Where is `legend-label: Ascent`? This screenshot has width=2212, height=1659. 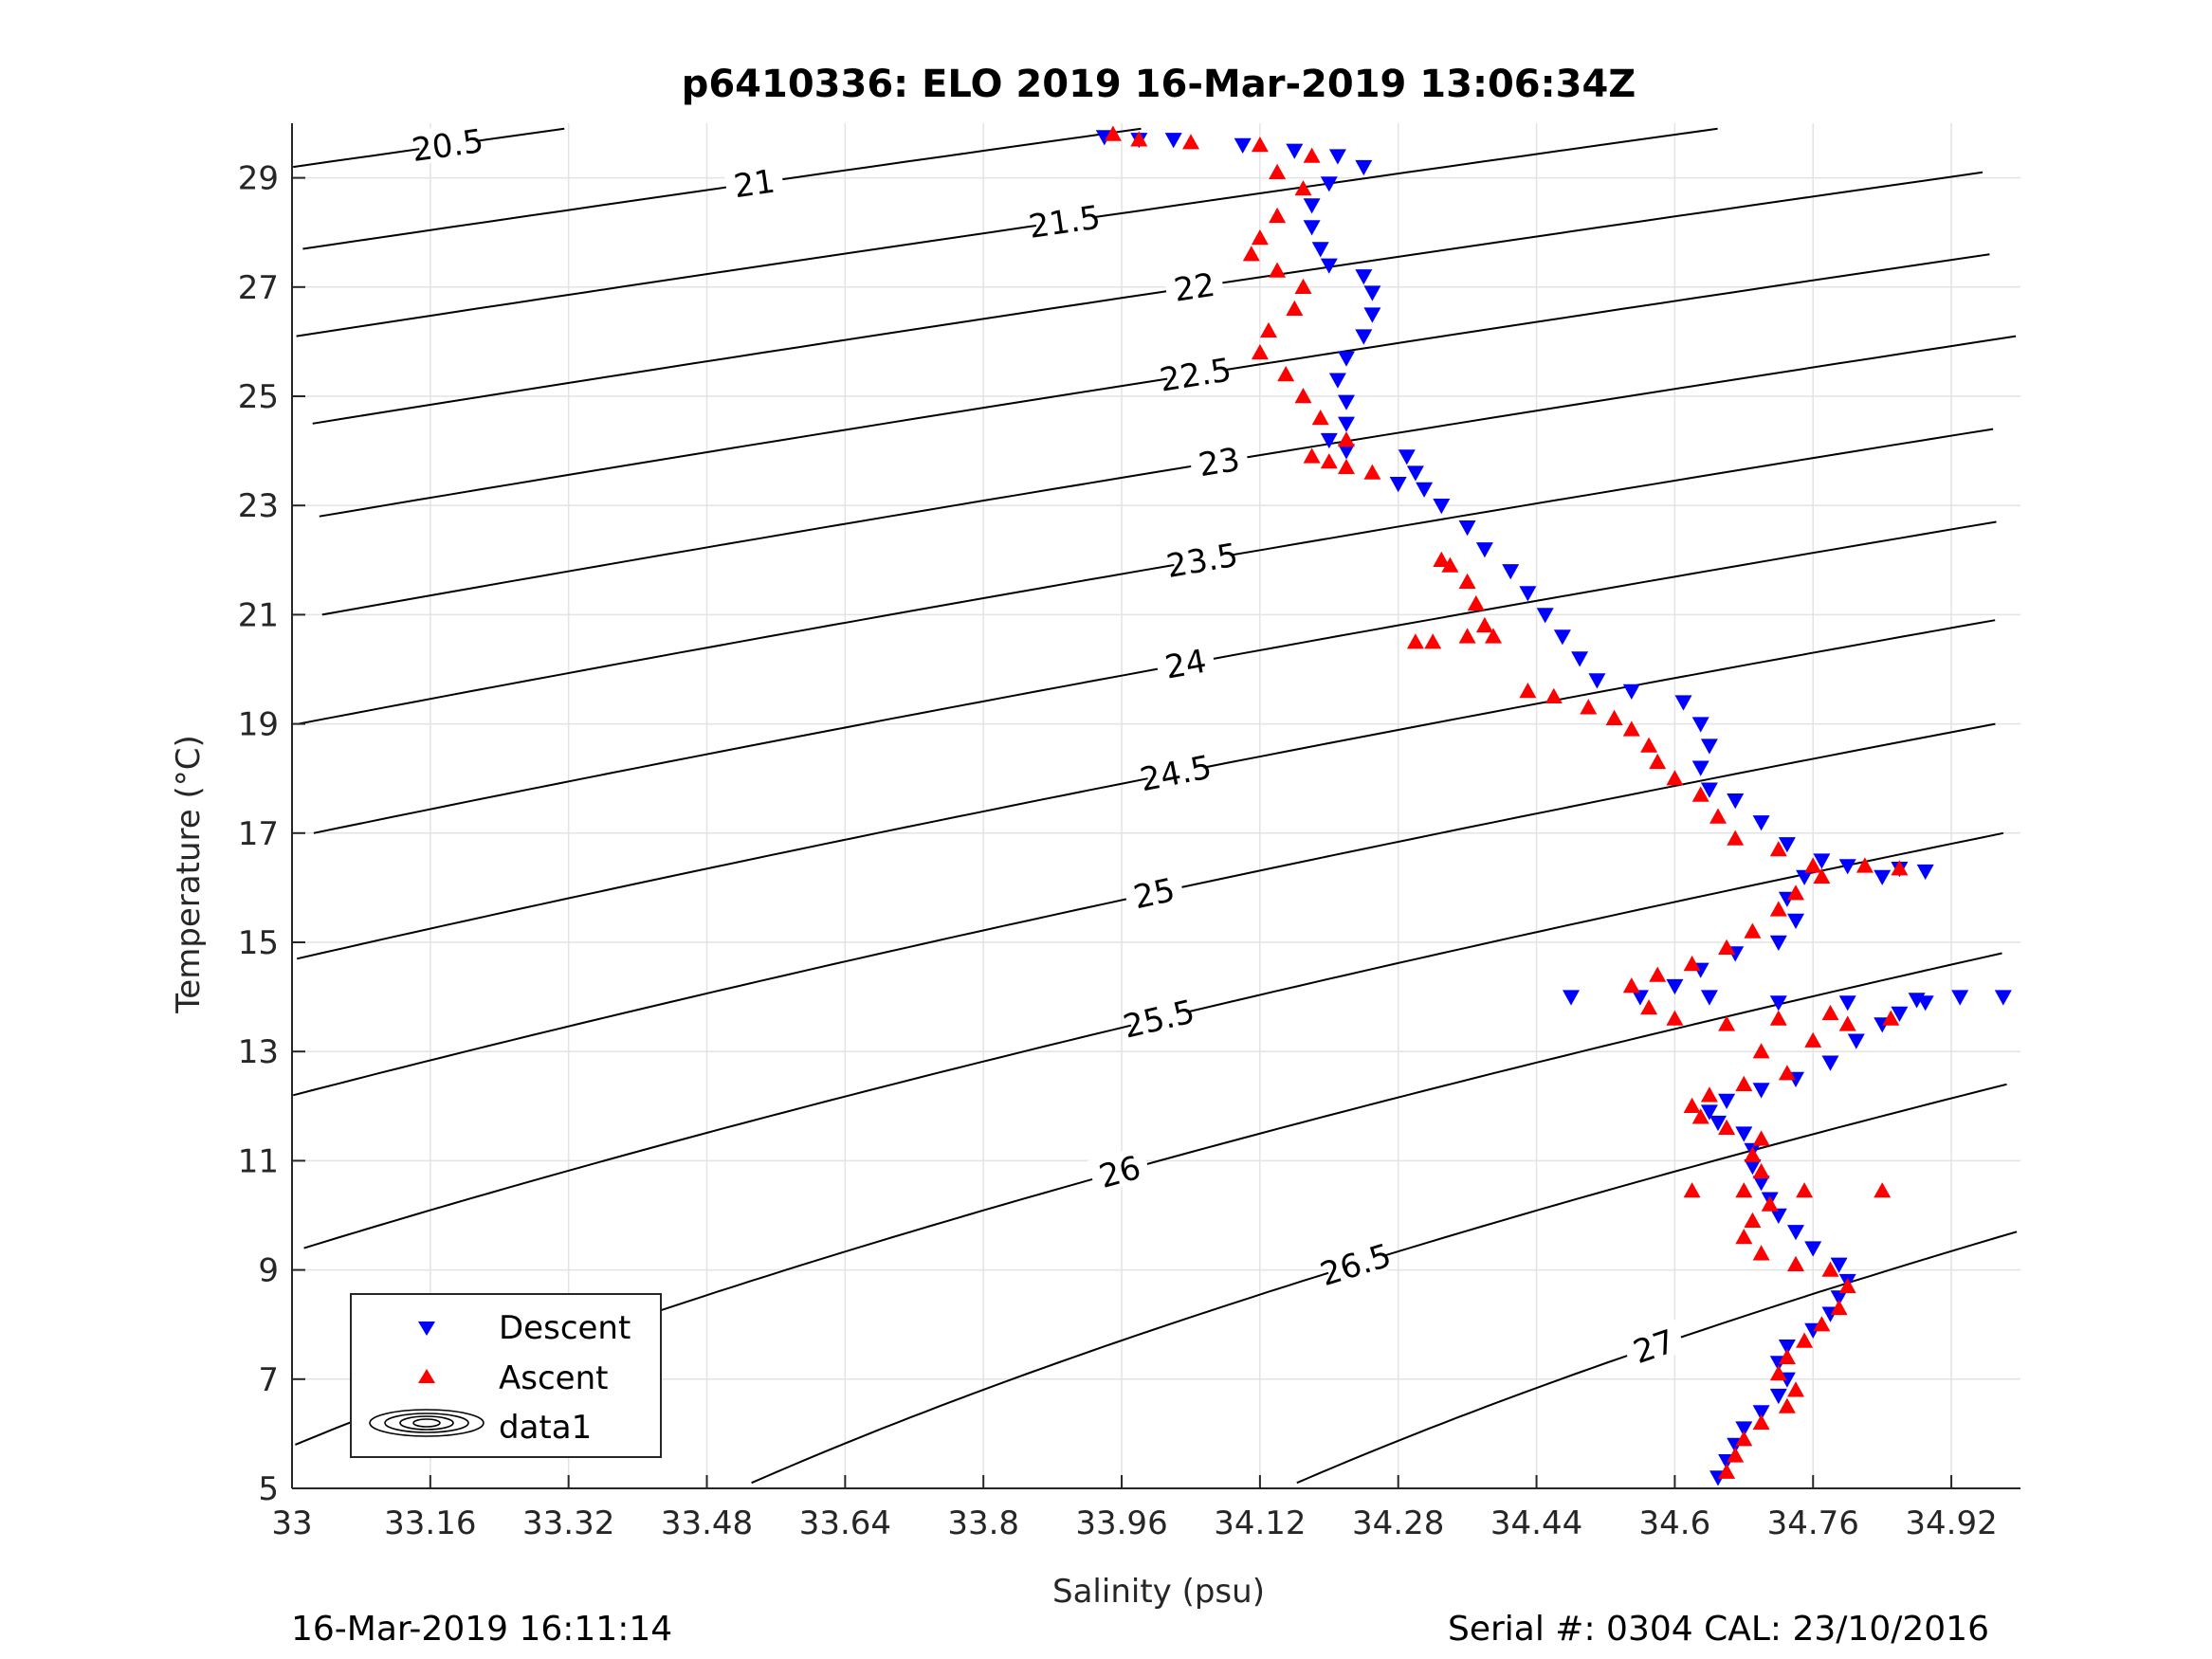
legend-label: Ascent is located at coordinates (553, 1378).